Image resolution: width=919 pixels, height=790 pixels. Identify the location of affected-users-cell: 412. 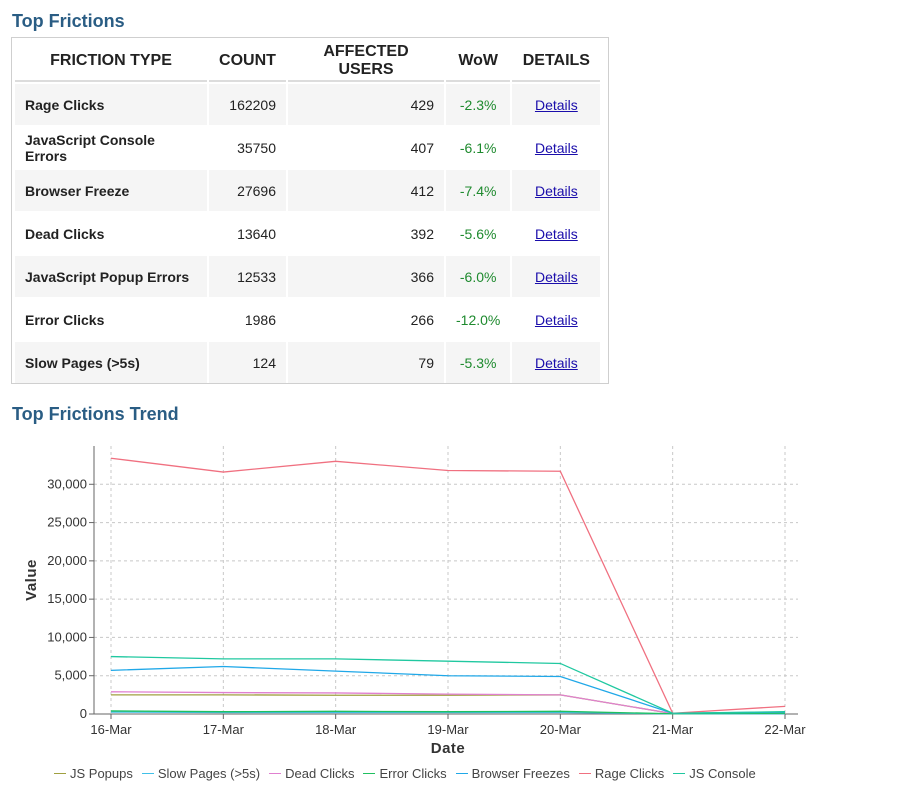
(366, 190).